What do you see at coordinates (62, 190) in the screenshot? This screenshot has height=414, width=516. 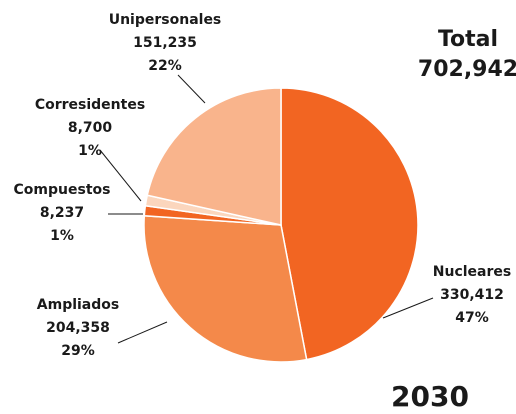 I see `slice-label: Compuestos` at bounding box center [62, 190].